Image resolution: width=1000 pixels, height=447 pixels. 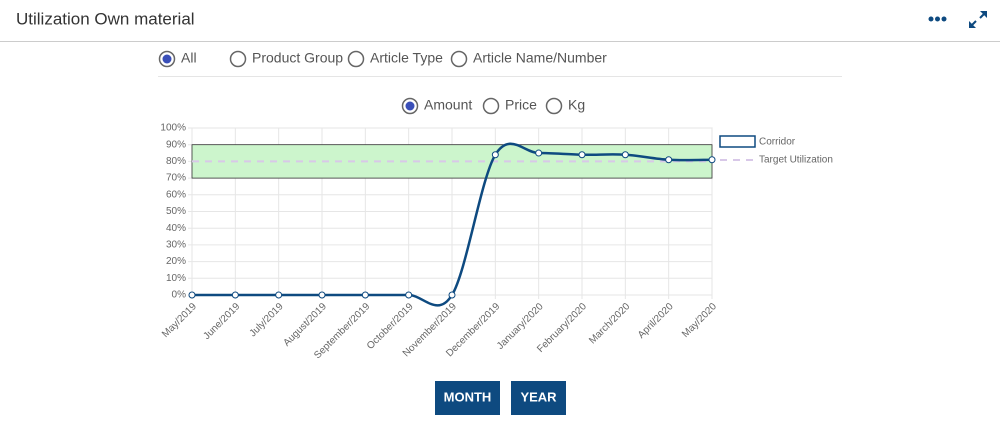 I want to click on x-tick-label: May/2020, so click(x=699, y=320).